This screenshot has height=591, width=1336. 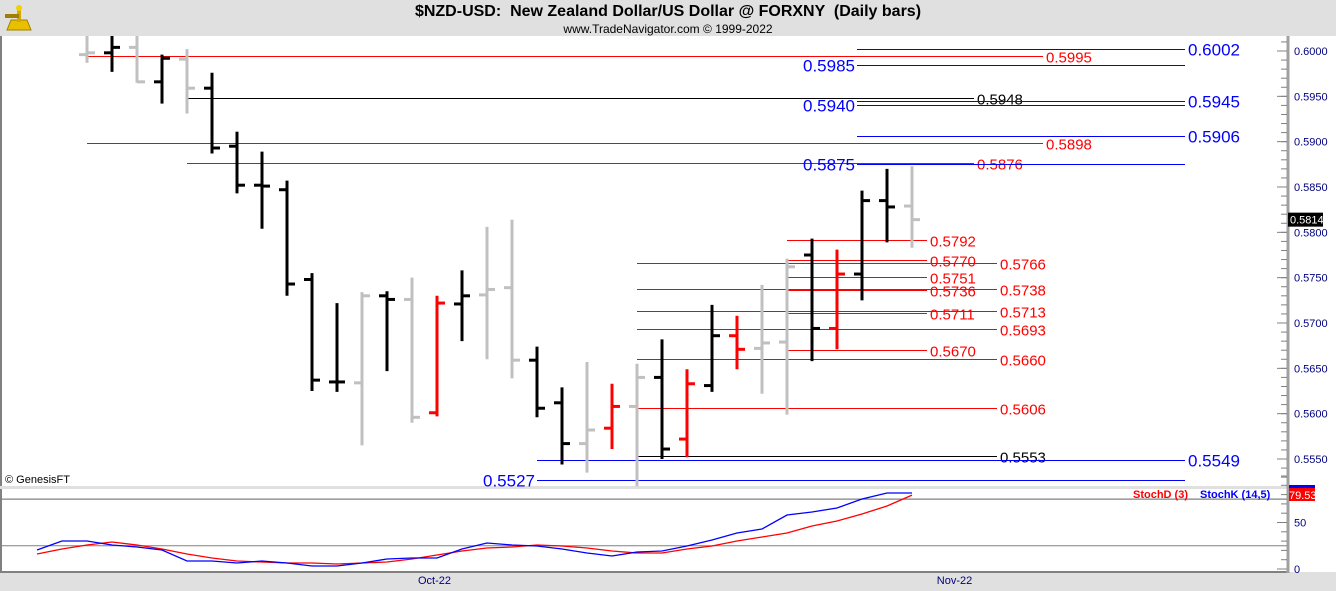 I want to click on price-axis-label: 0.5550, so click(x=1311, y=460).